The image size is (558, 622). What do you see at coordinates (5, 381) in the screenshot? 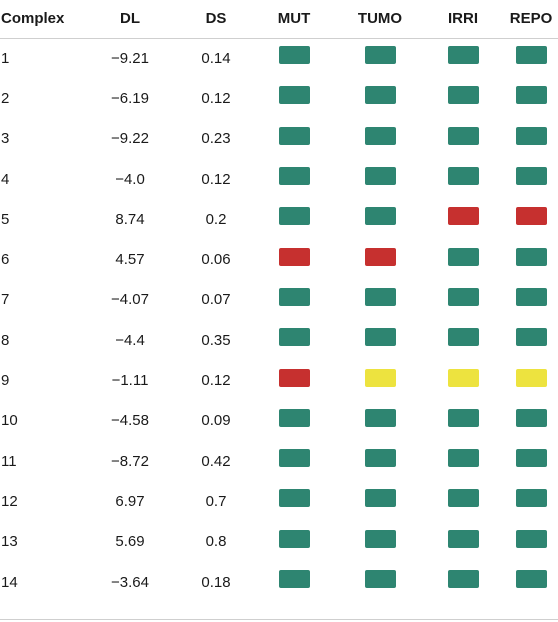
I see `cell-complex: 9` at bounding box center [5, 381].